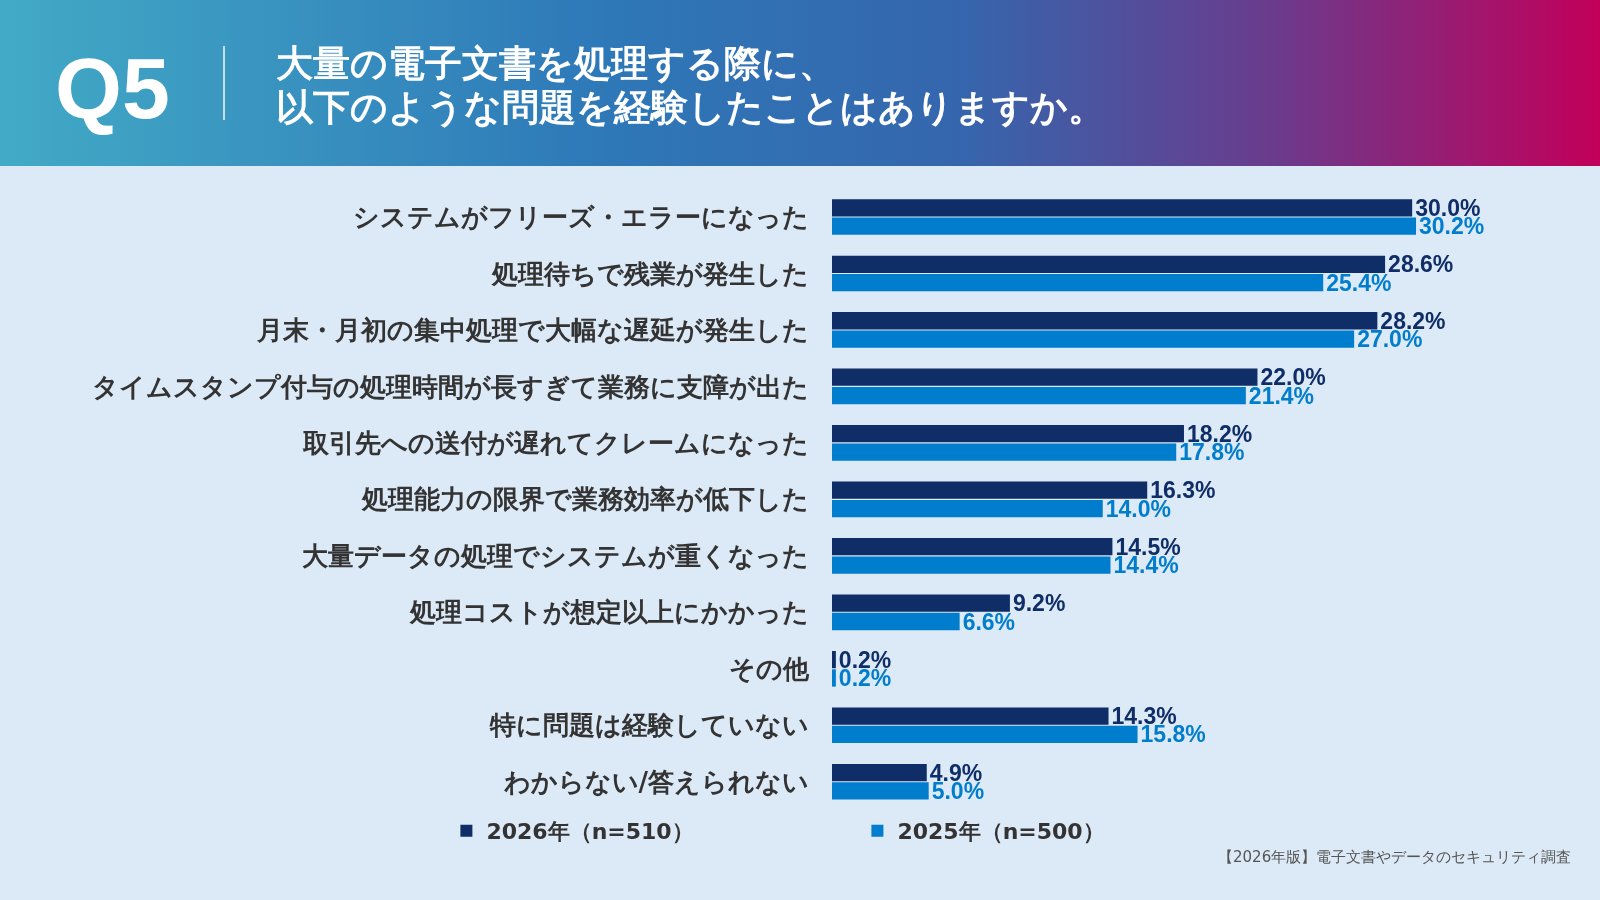  What do you see at coordinates (581, 217) in the screenshot?
I see `y-tick-label: システムがフリーズ・エラーになった` at bounding box center [581, 217].